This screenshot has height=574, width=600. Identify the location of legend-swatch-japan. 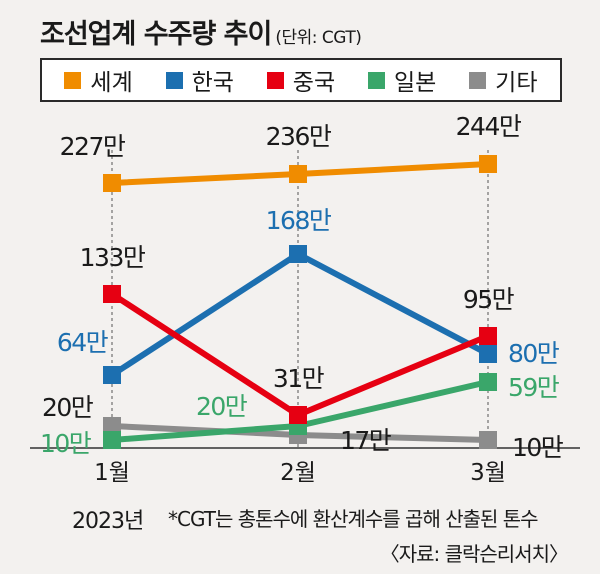
(376, 80).